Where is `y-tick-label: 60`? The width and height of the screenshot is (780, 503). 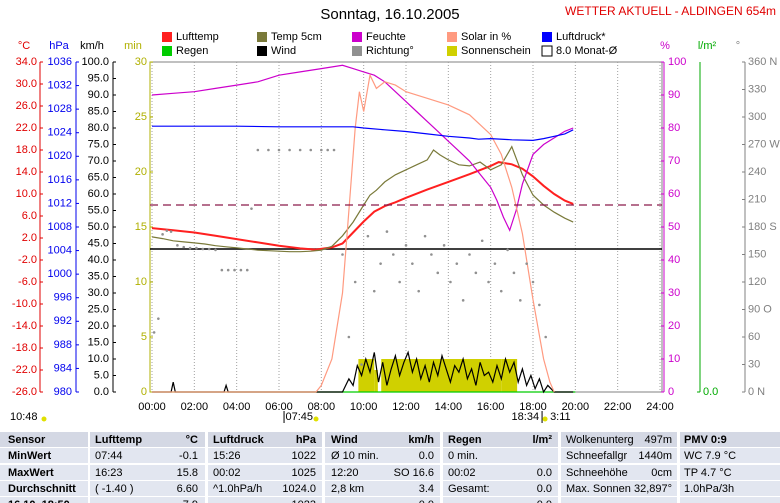
y-tick-label: 60 is located at coordinates (674, 194).